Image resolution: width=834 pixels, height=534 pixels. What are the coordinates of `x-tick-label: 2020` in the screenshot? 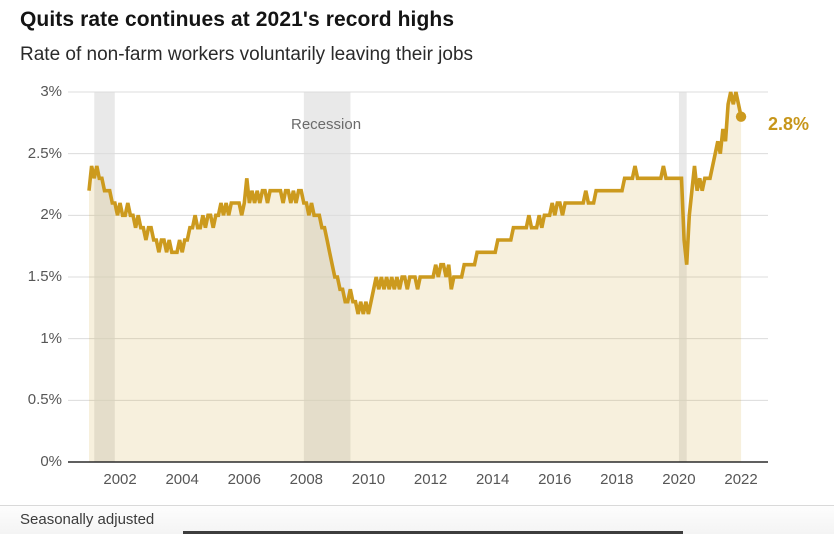 It's located at (679, 479).